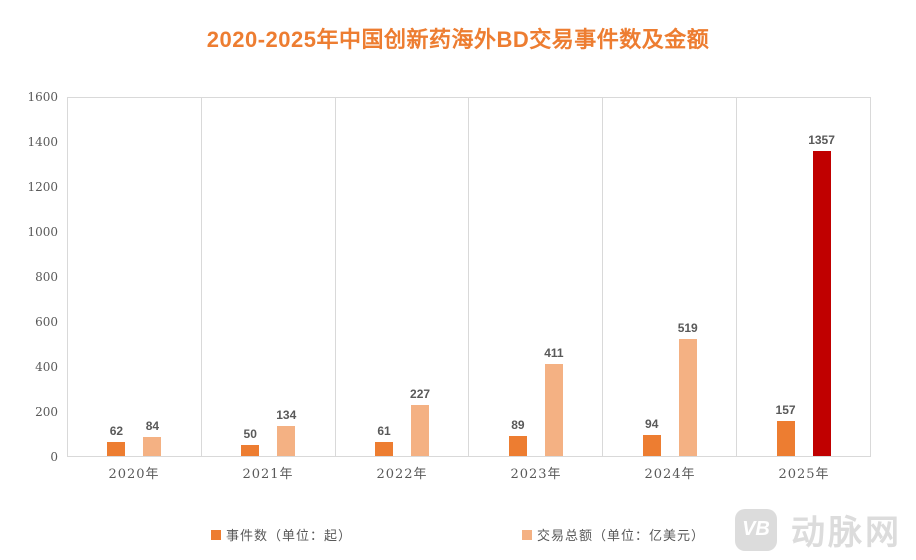  Describe the element at coordinates (42, 142) in the screenshot. I see `y-axis-tick-label: 1400` at that location.